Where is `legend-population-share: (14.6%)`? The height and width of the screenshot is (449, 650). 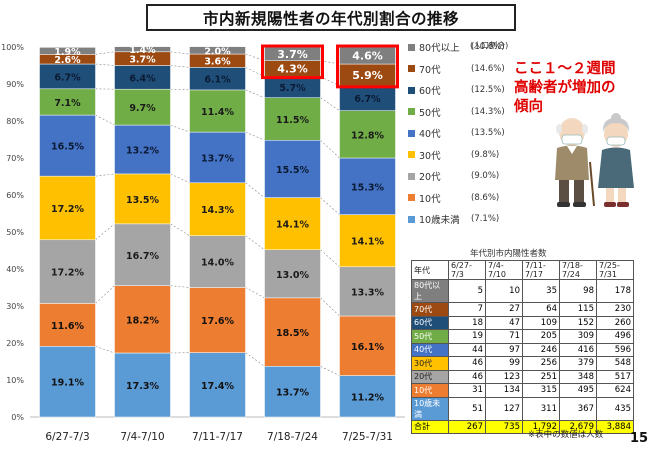 legend-population-share: (14.6%) is located at coordinates (488, 68).